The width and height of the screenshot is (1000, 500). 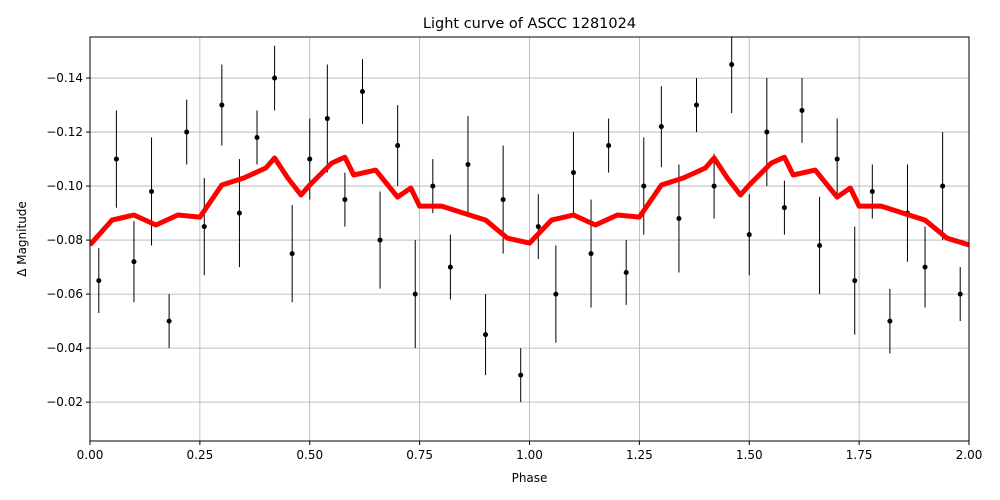 What do you see at coordinates (64, 348) in the screenshot?
I see `y-tick-label: −0.04` at bounding box center [64, 348].